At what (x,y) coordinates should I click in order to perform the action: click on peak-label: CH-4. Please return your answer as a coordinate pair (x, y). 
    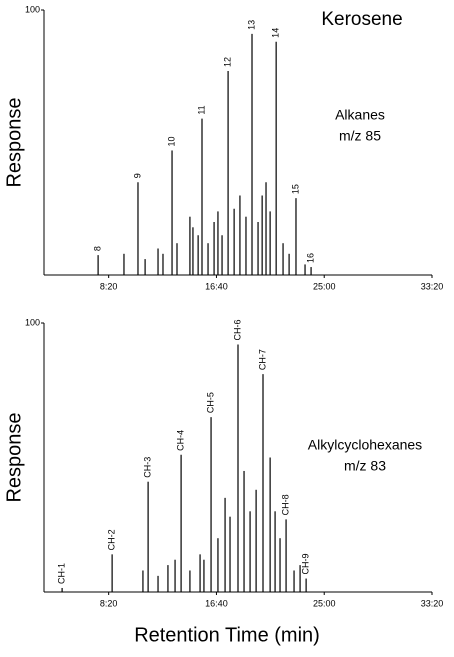
    Looking at the image, I should click on (180, 440).